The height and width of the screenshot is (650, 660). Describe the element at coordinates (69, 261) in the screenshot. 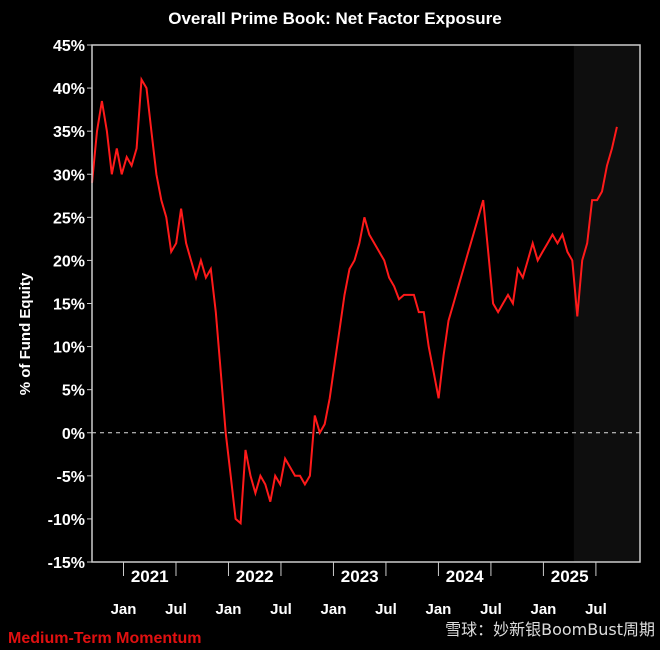

I see `y-tick-label: 20%` at that location.